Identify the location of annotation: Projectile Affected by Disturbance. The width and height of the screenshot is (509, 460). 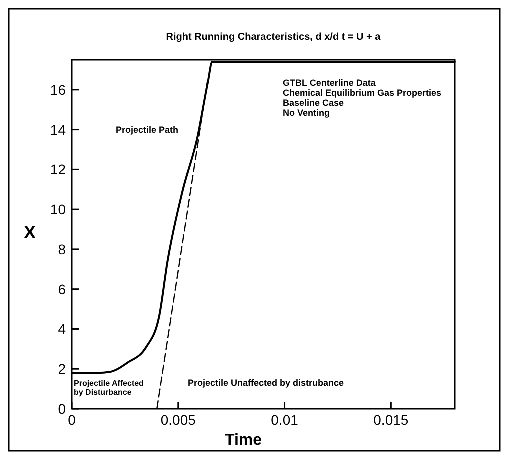
(109, 388).